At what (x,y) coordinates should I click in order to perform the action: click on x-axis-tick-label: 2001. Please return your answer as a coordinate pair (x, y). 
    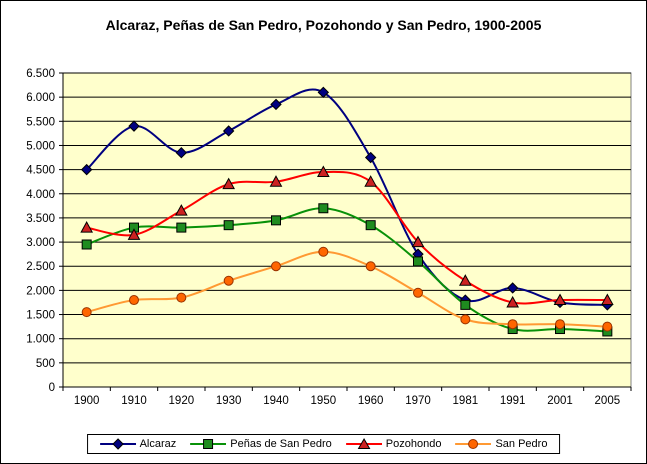
    Looking at the image, I should click on (560, 401).